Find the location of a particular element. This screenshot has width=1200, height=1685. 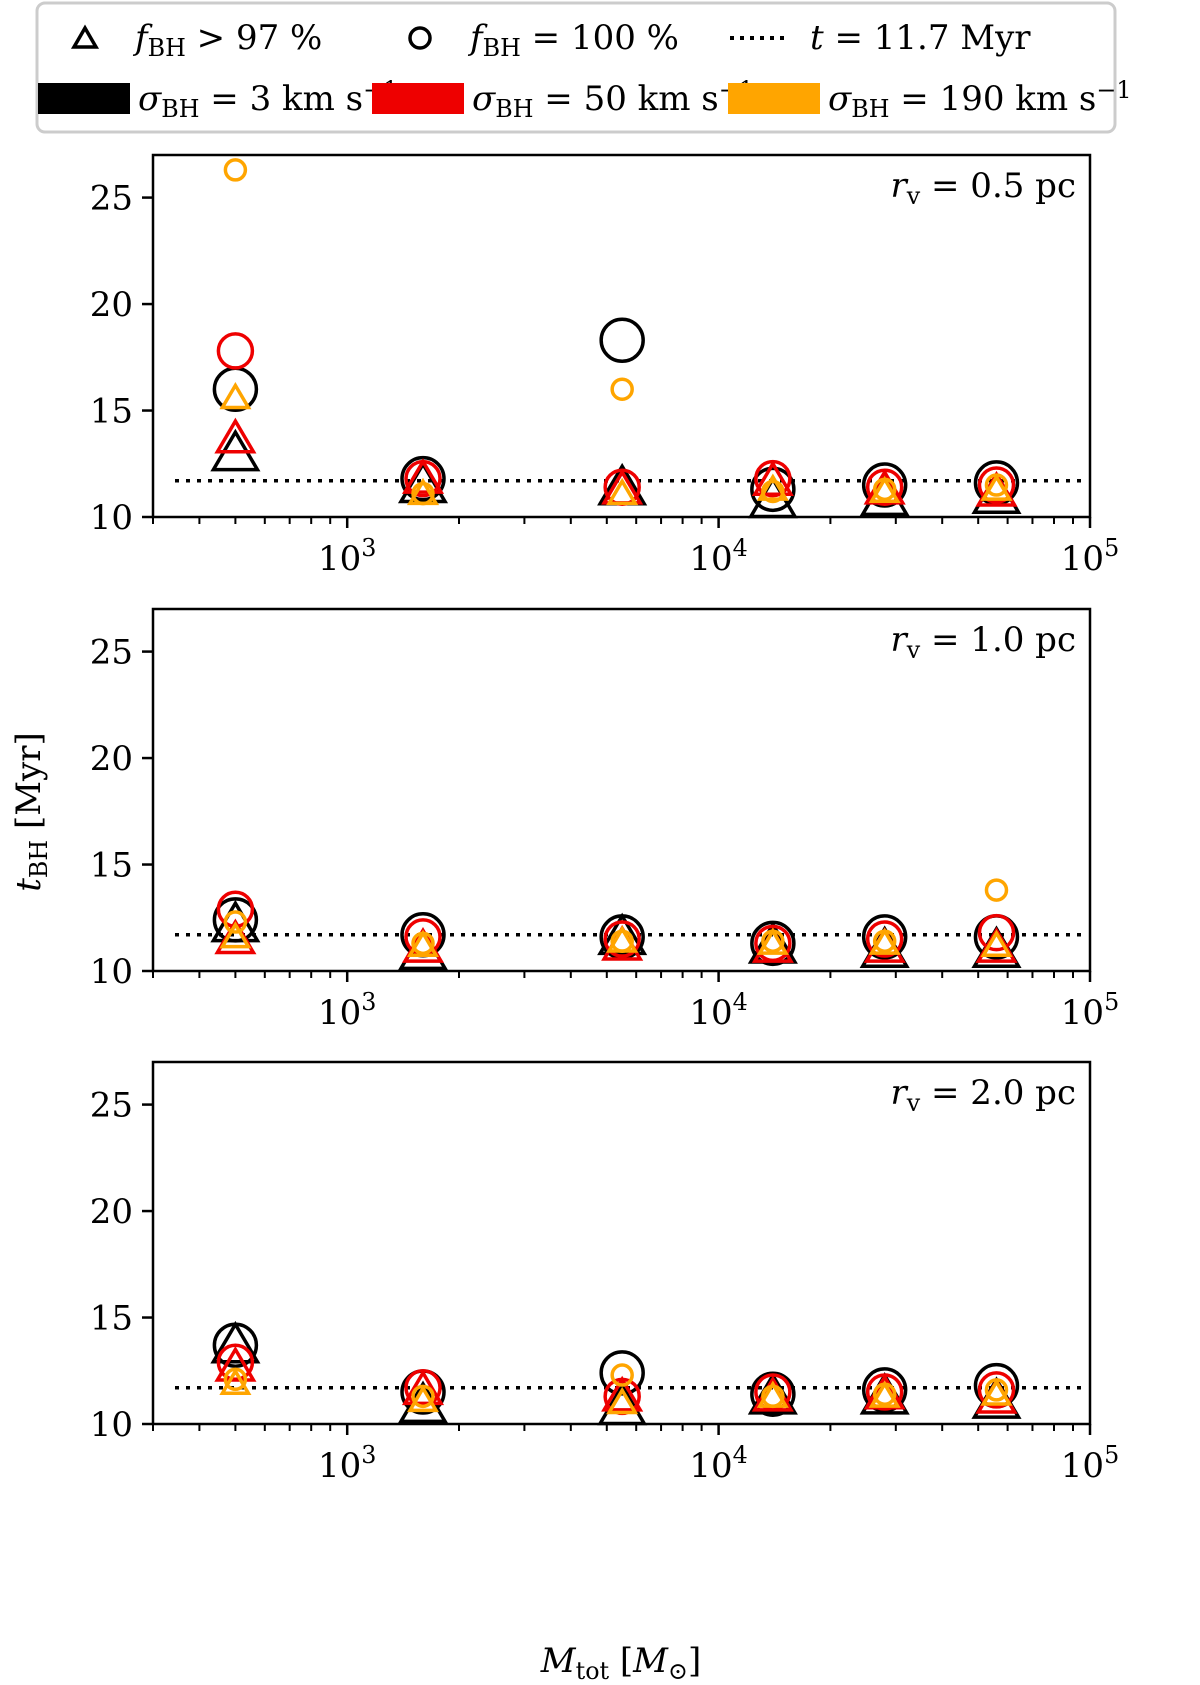

legend-entry-fbh-97: fBH > 97 % is located at coordinates (196, 40).